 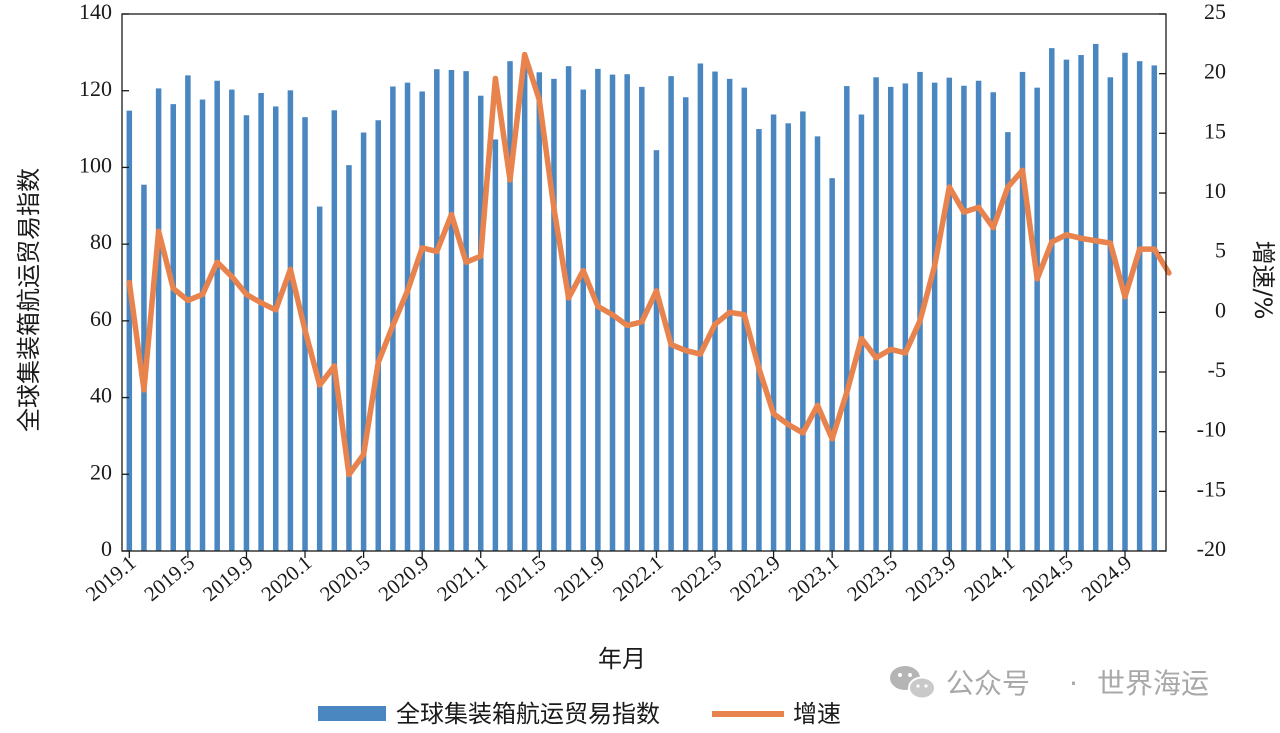 I want to click on legend-label-line: 增速, so click(x=817, y=714).